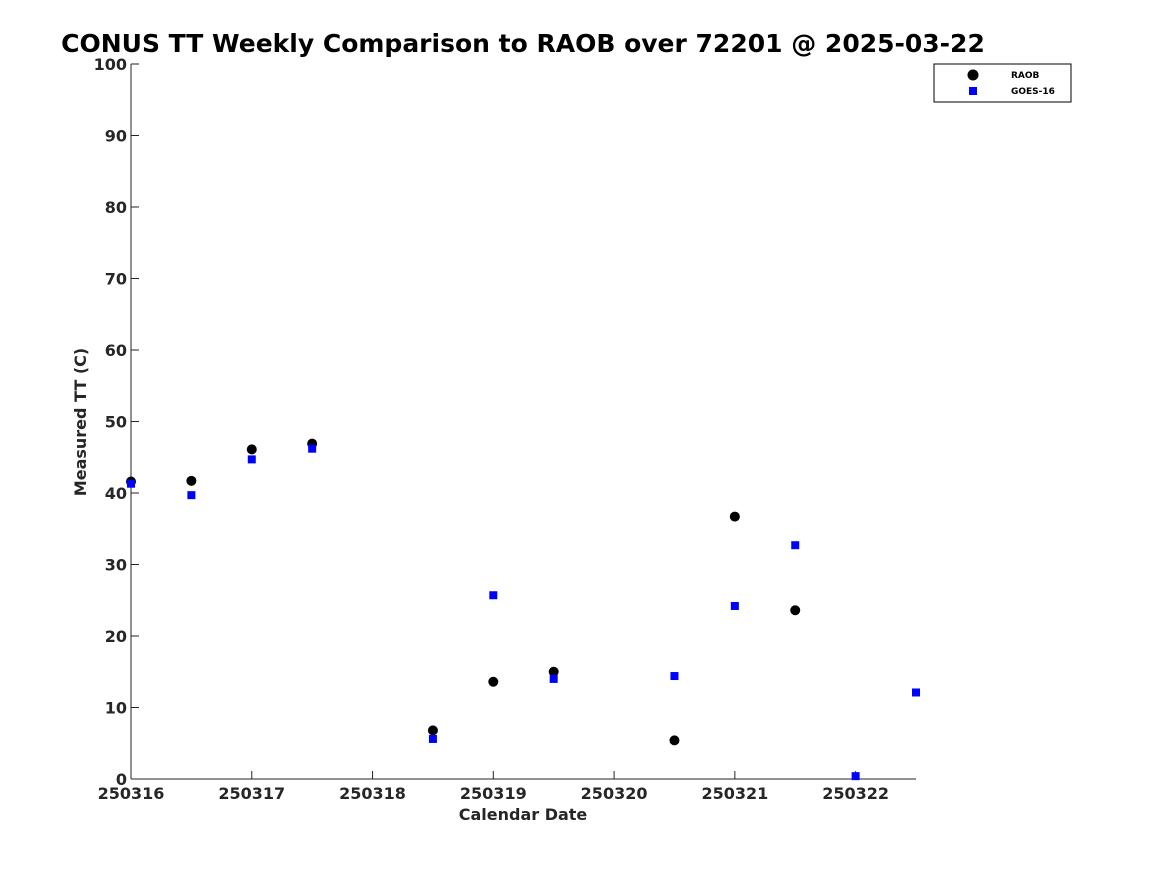 The width and height of the screenshot is (1167, 875). I want to click on y-tick-label: 70, so click(116, 279).